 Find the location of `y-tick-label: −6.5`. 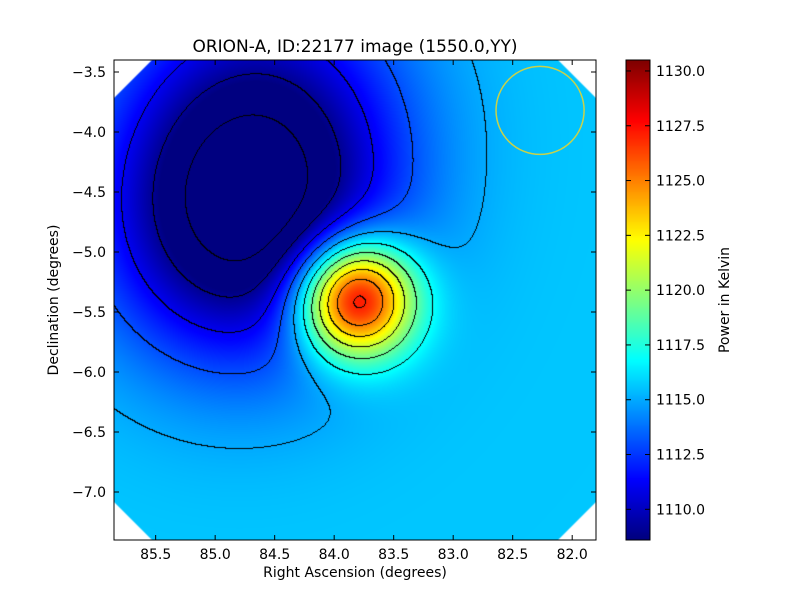

y-tick-label: −6.5 is located at coordinates (89, 433).